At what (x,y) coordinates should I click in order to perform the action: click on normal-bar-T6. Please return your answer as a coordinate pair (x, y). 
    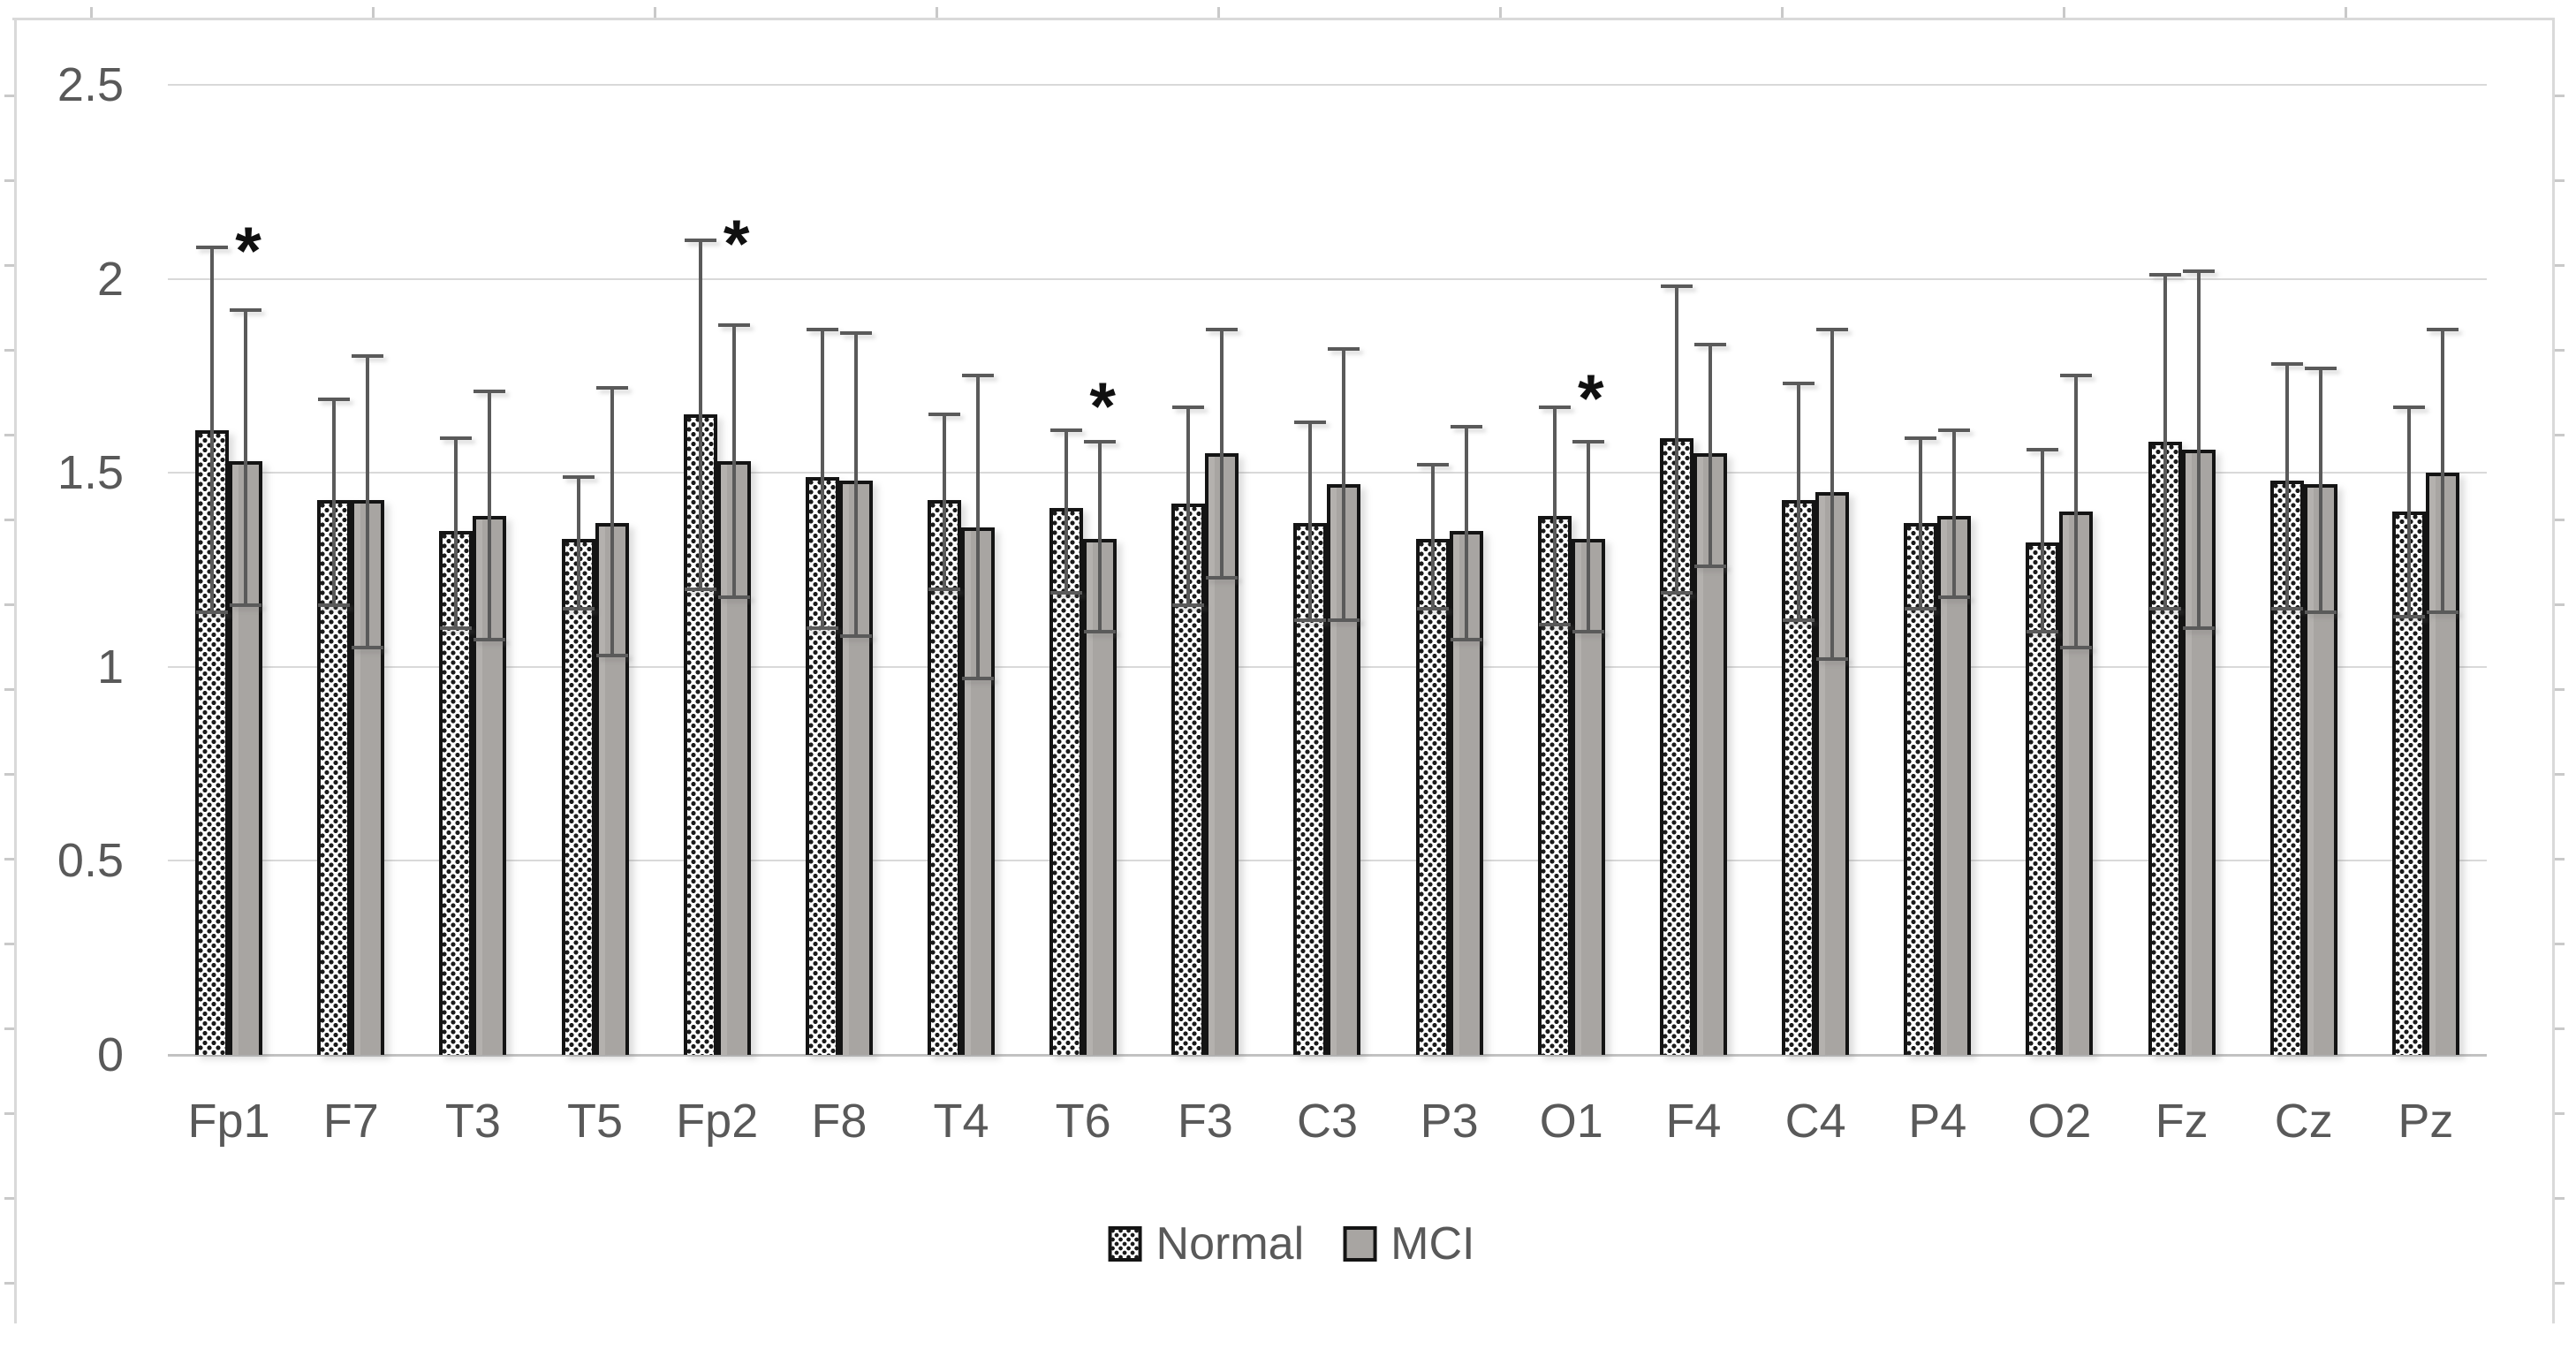
    Looking at the image, I should click on (1066, 781).